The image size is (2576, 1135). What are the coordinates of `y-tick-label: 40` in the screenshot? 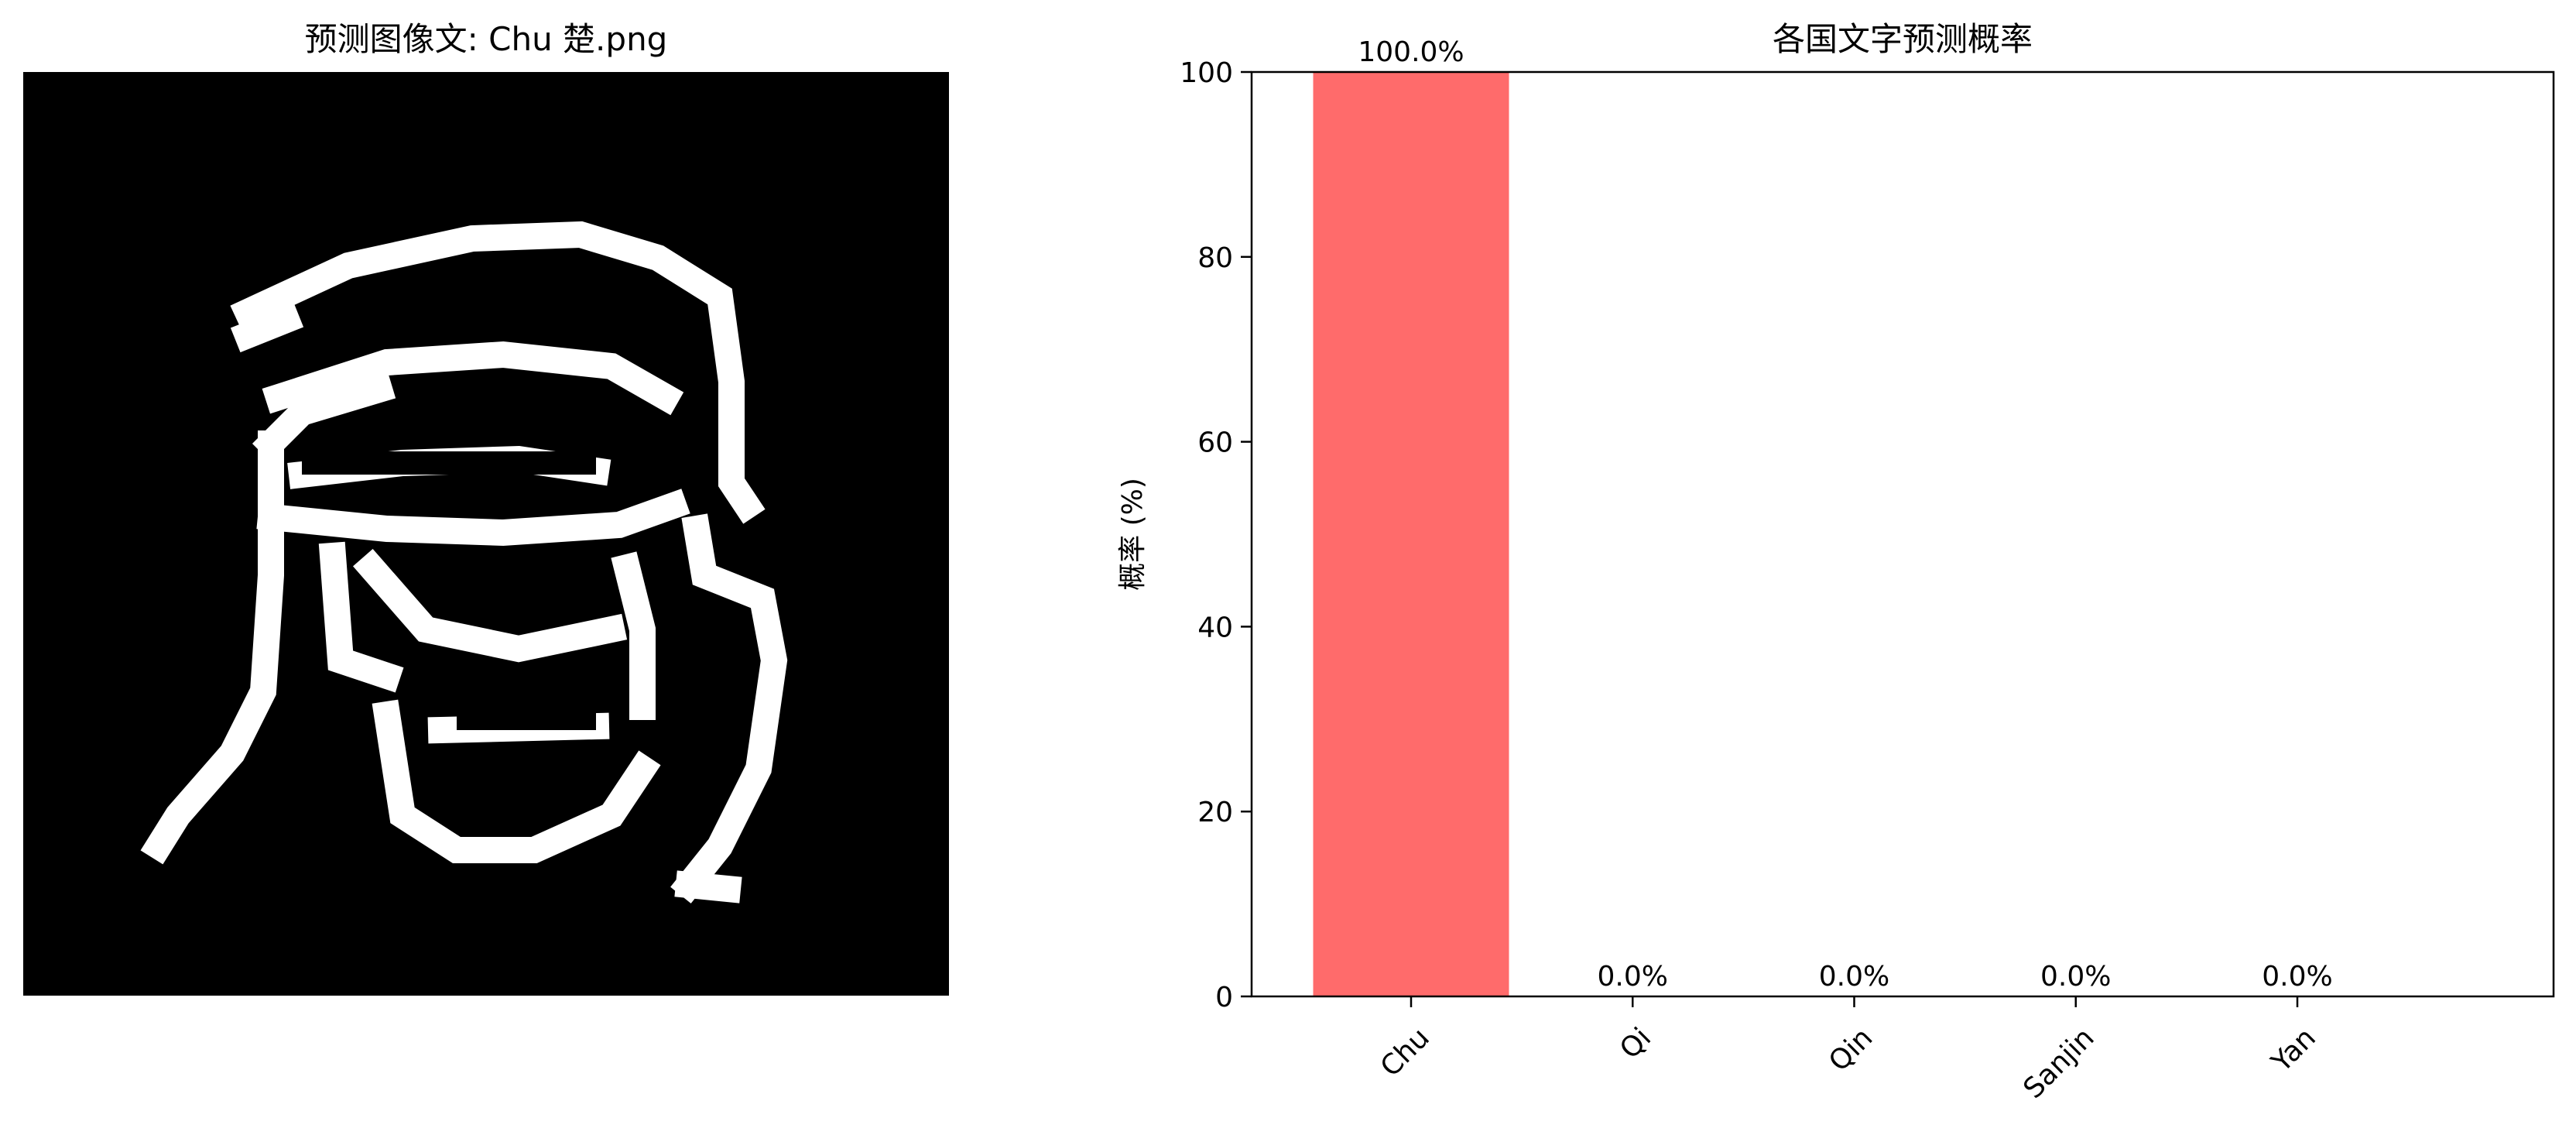 It's located at (1215, 627).